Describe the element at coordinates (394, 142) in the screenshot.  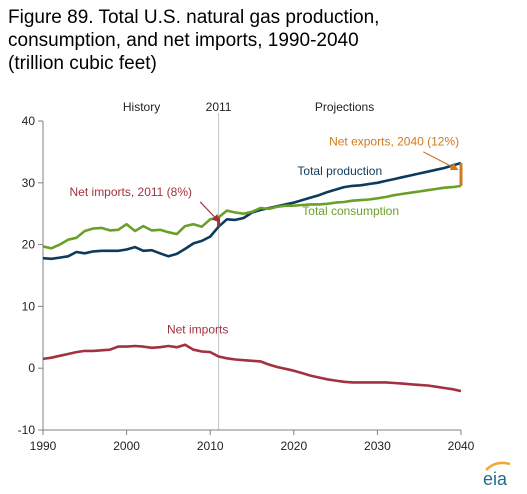
I see `annotation-net-exports-2040: Net exports, 2040 (12%)` at that location.